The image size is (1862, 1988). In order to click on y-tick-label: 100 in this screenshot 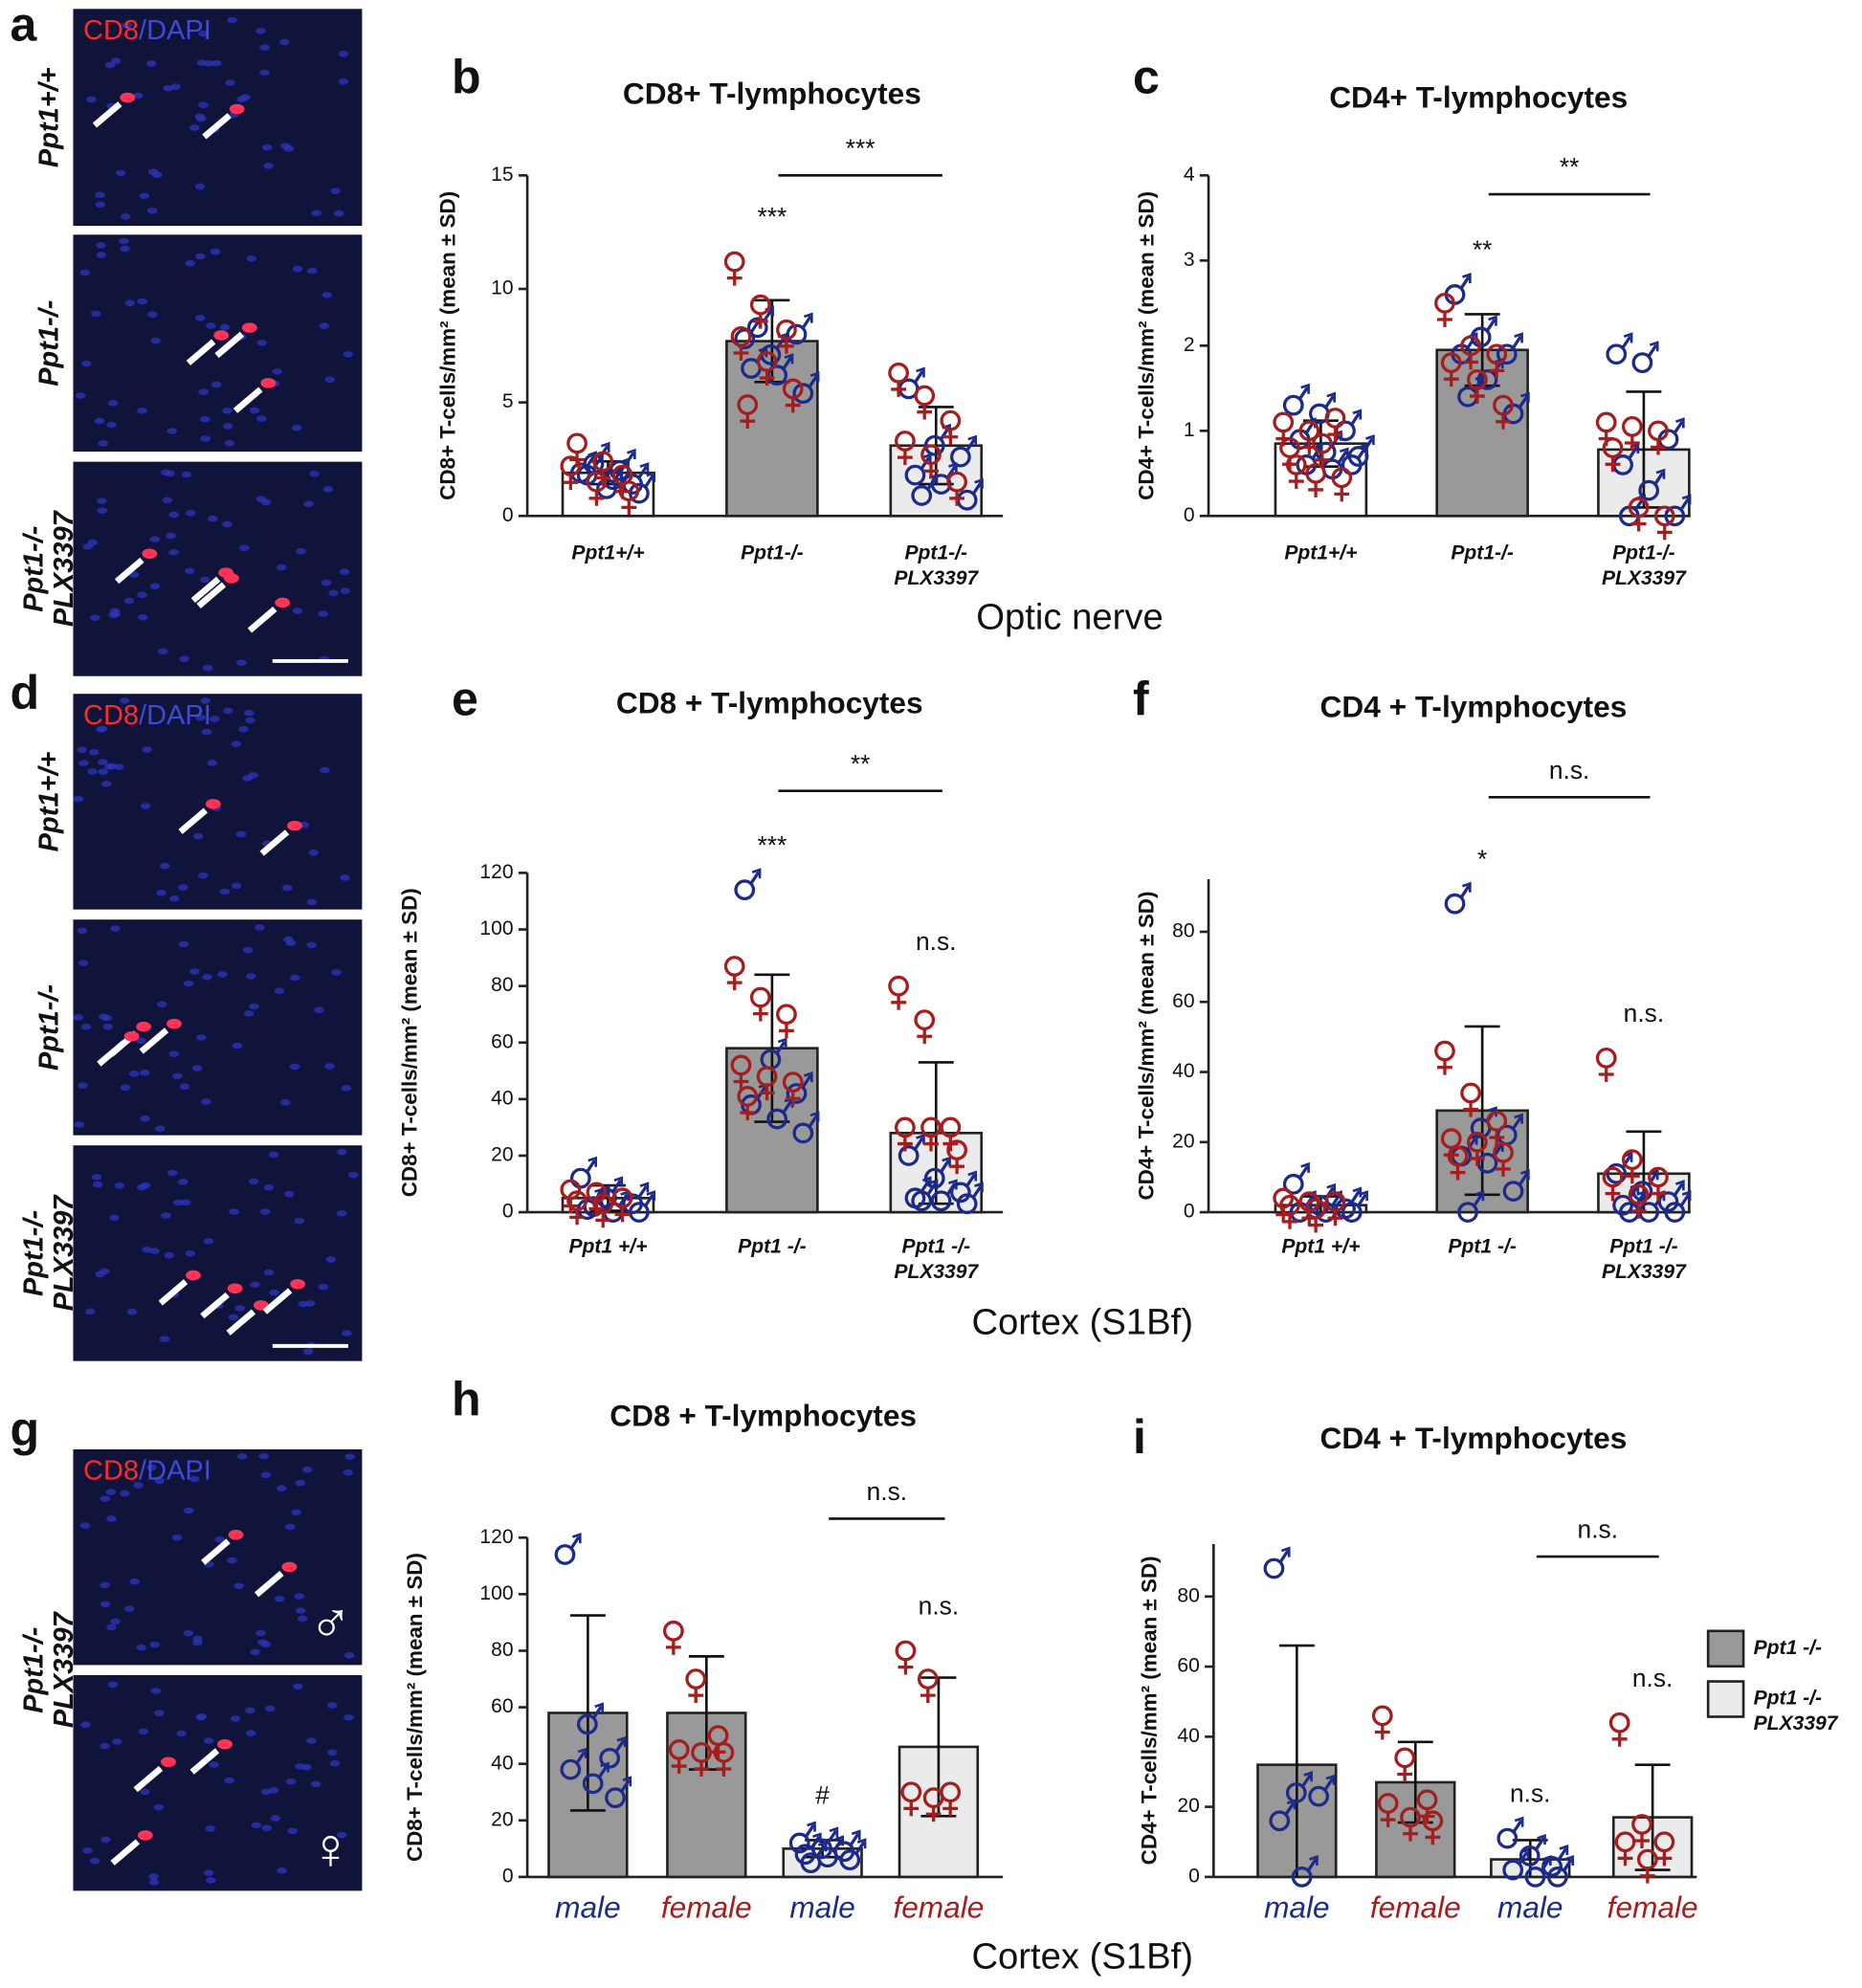, I will do `click(496, 928)`.